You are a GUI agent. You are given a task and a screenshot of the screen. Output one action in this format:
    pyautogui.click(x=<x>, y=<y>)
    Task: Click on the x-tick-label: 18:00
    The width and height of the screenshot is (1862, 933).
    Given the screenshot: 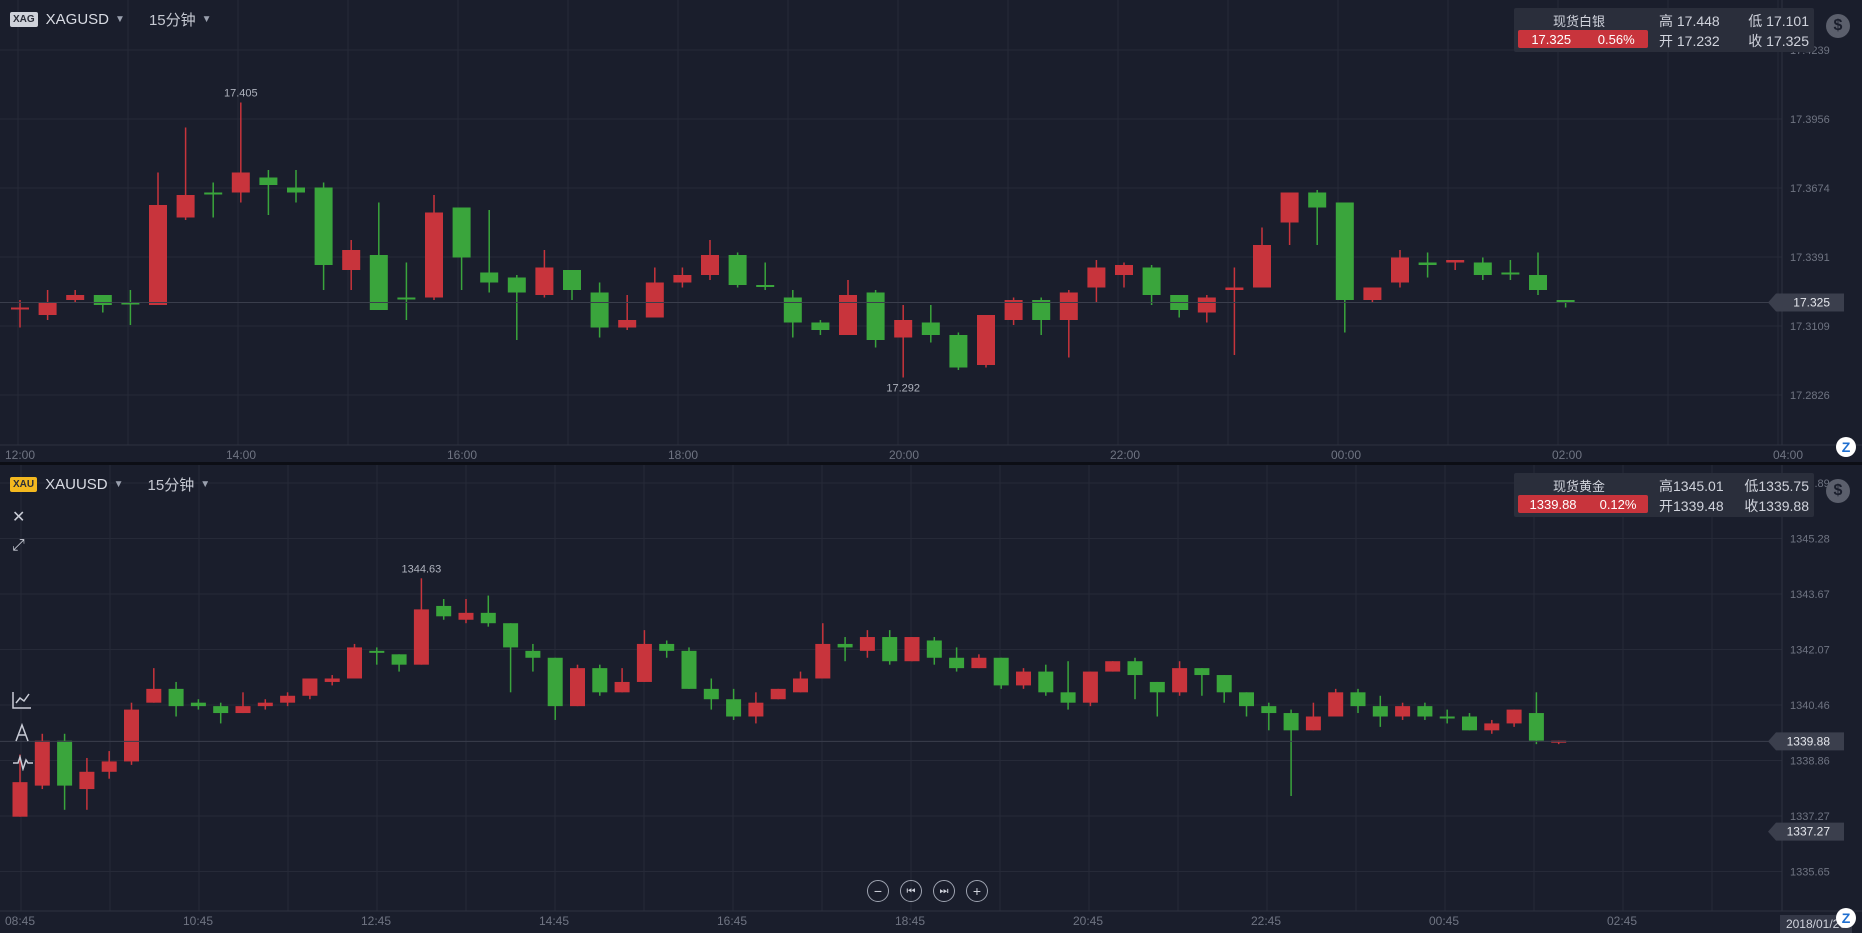 What is the action you would take?
    pyautogui.click(x=683, y=455)
    